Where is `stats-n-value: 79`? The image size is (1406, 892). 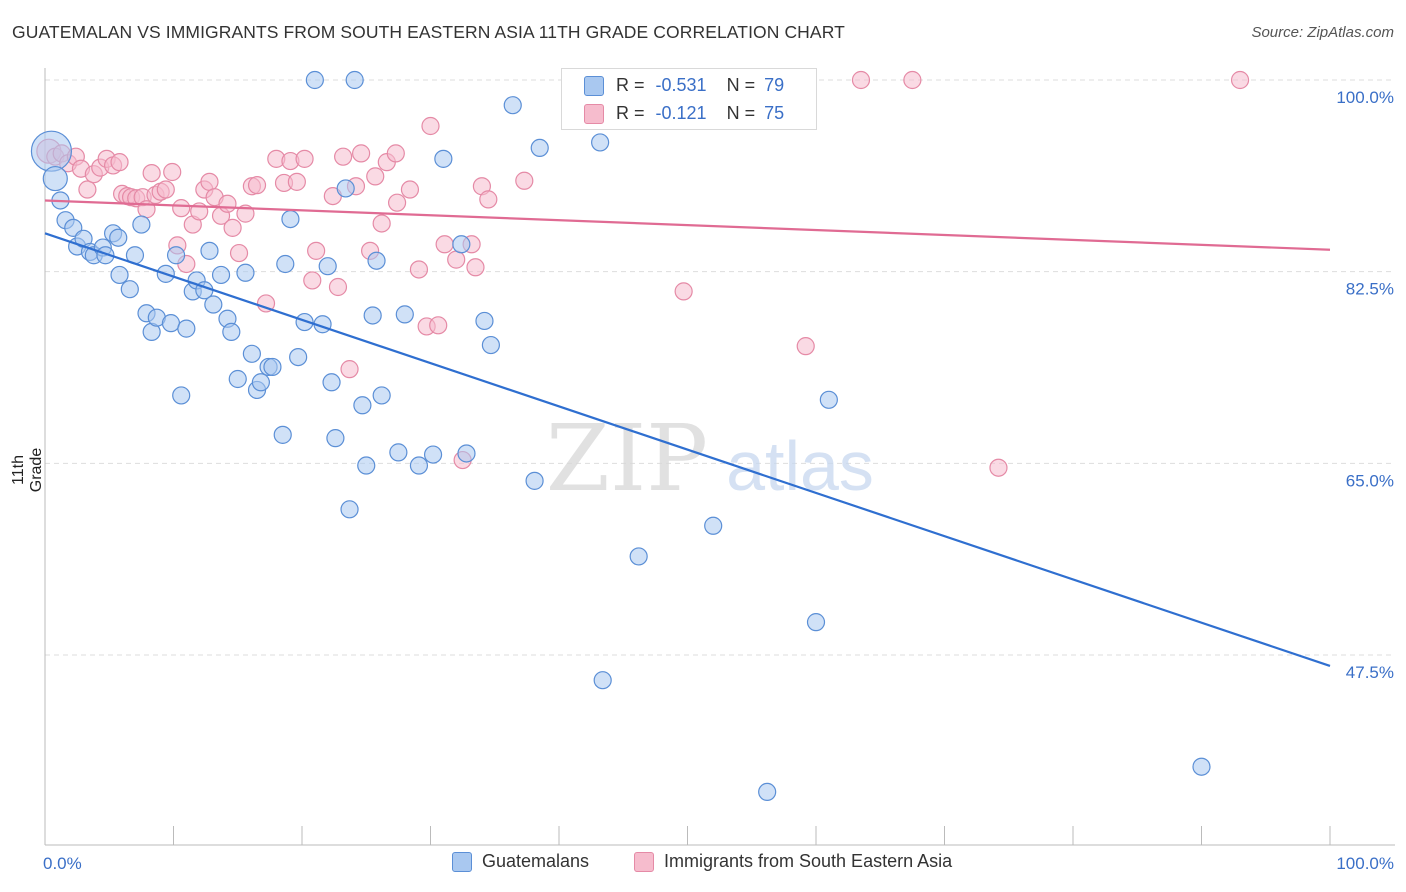
stats-n-value: 79 is located at coordinates (774, 85).